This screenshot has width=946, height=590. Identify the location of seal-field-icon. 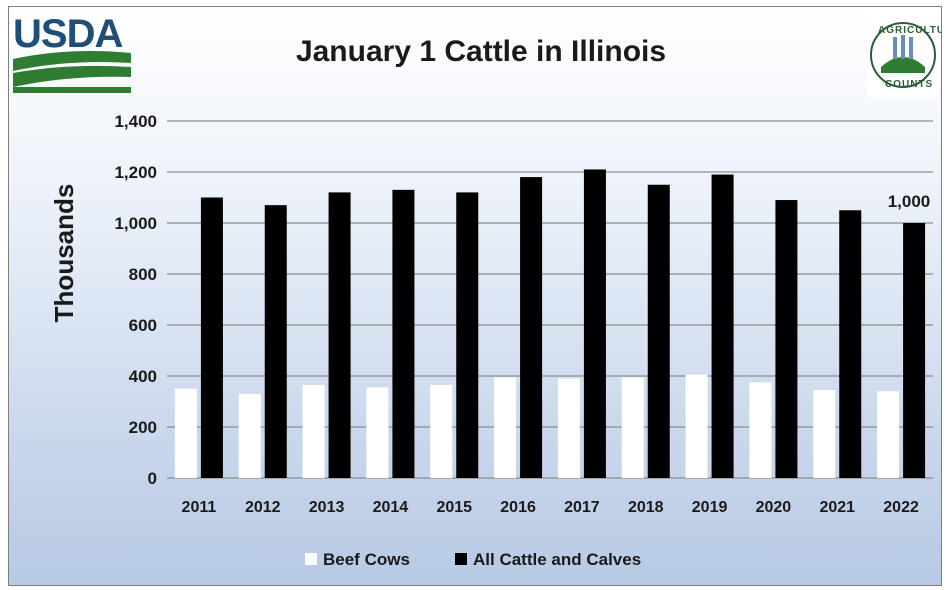
(903, 65).